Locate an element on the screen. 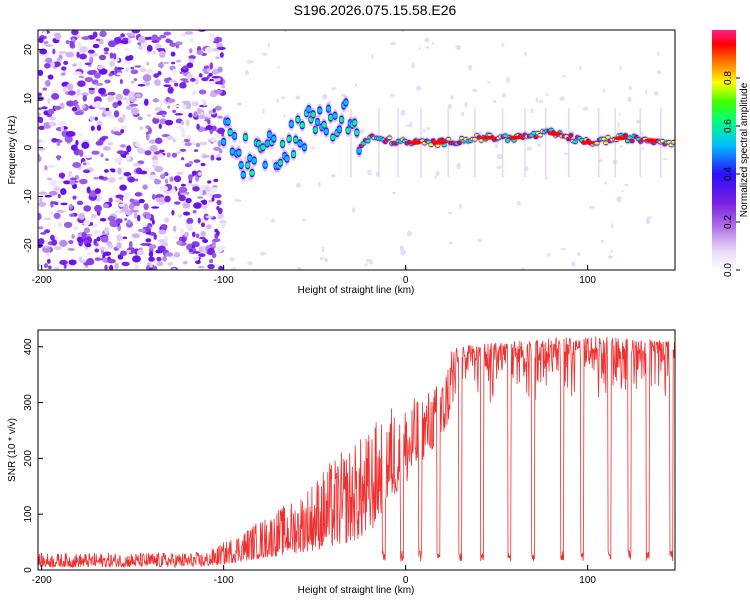 The height and width of the screenshot is (600, 750). spectrogram-x-tick-label: -100 is located at coordinates (224, 280).